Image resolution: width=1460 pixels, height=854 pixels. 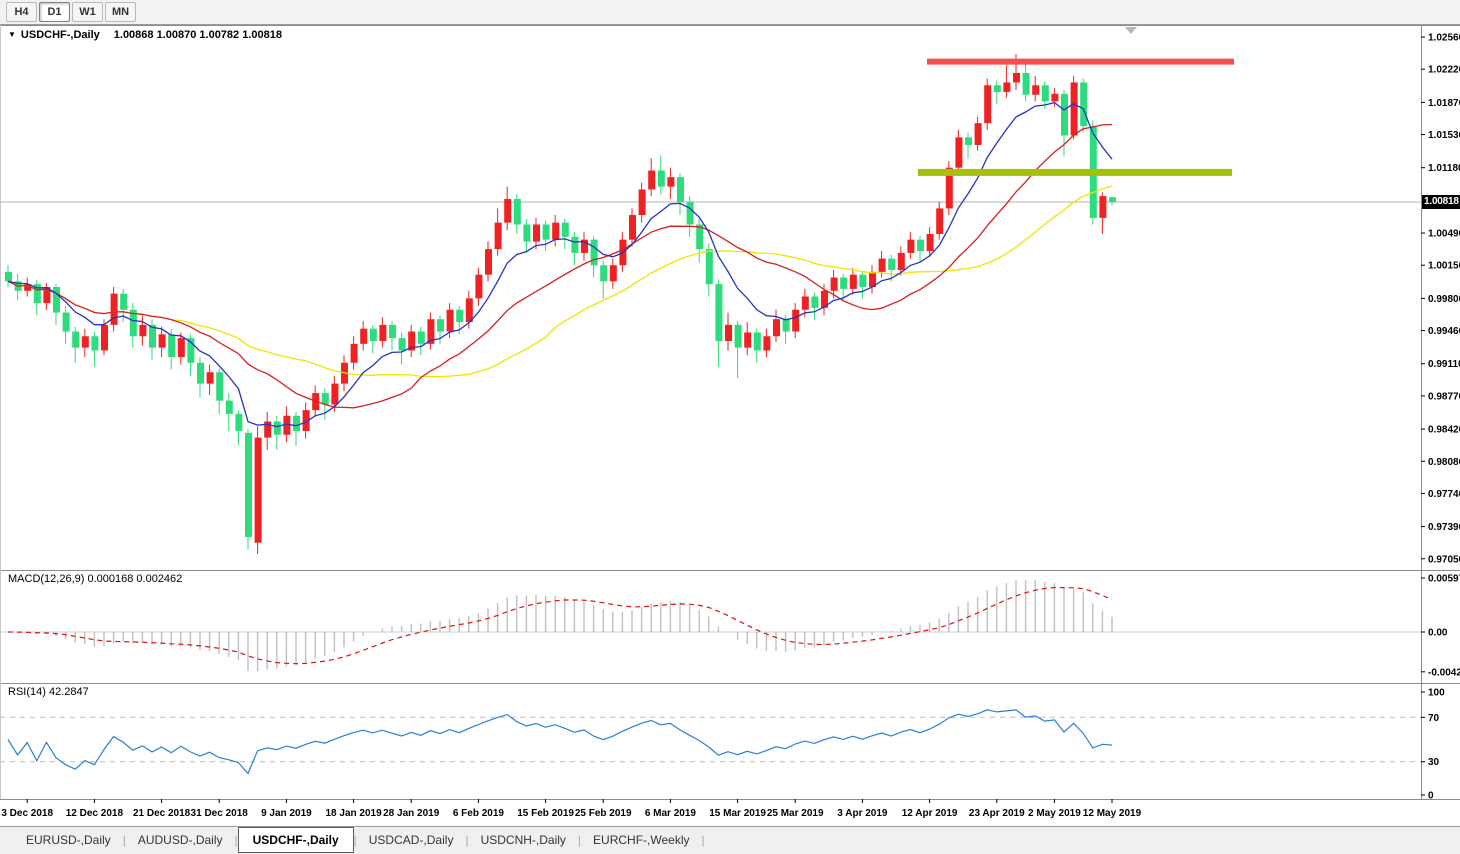 What do you see at coordinates (54, 12) in the screenshot?
I see `timeframe-button-d1: D1` at bounding box center [54, 12].